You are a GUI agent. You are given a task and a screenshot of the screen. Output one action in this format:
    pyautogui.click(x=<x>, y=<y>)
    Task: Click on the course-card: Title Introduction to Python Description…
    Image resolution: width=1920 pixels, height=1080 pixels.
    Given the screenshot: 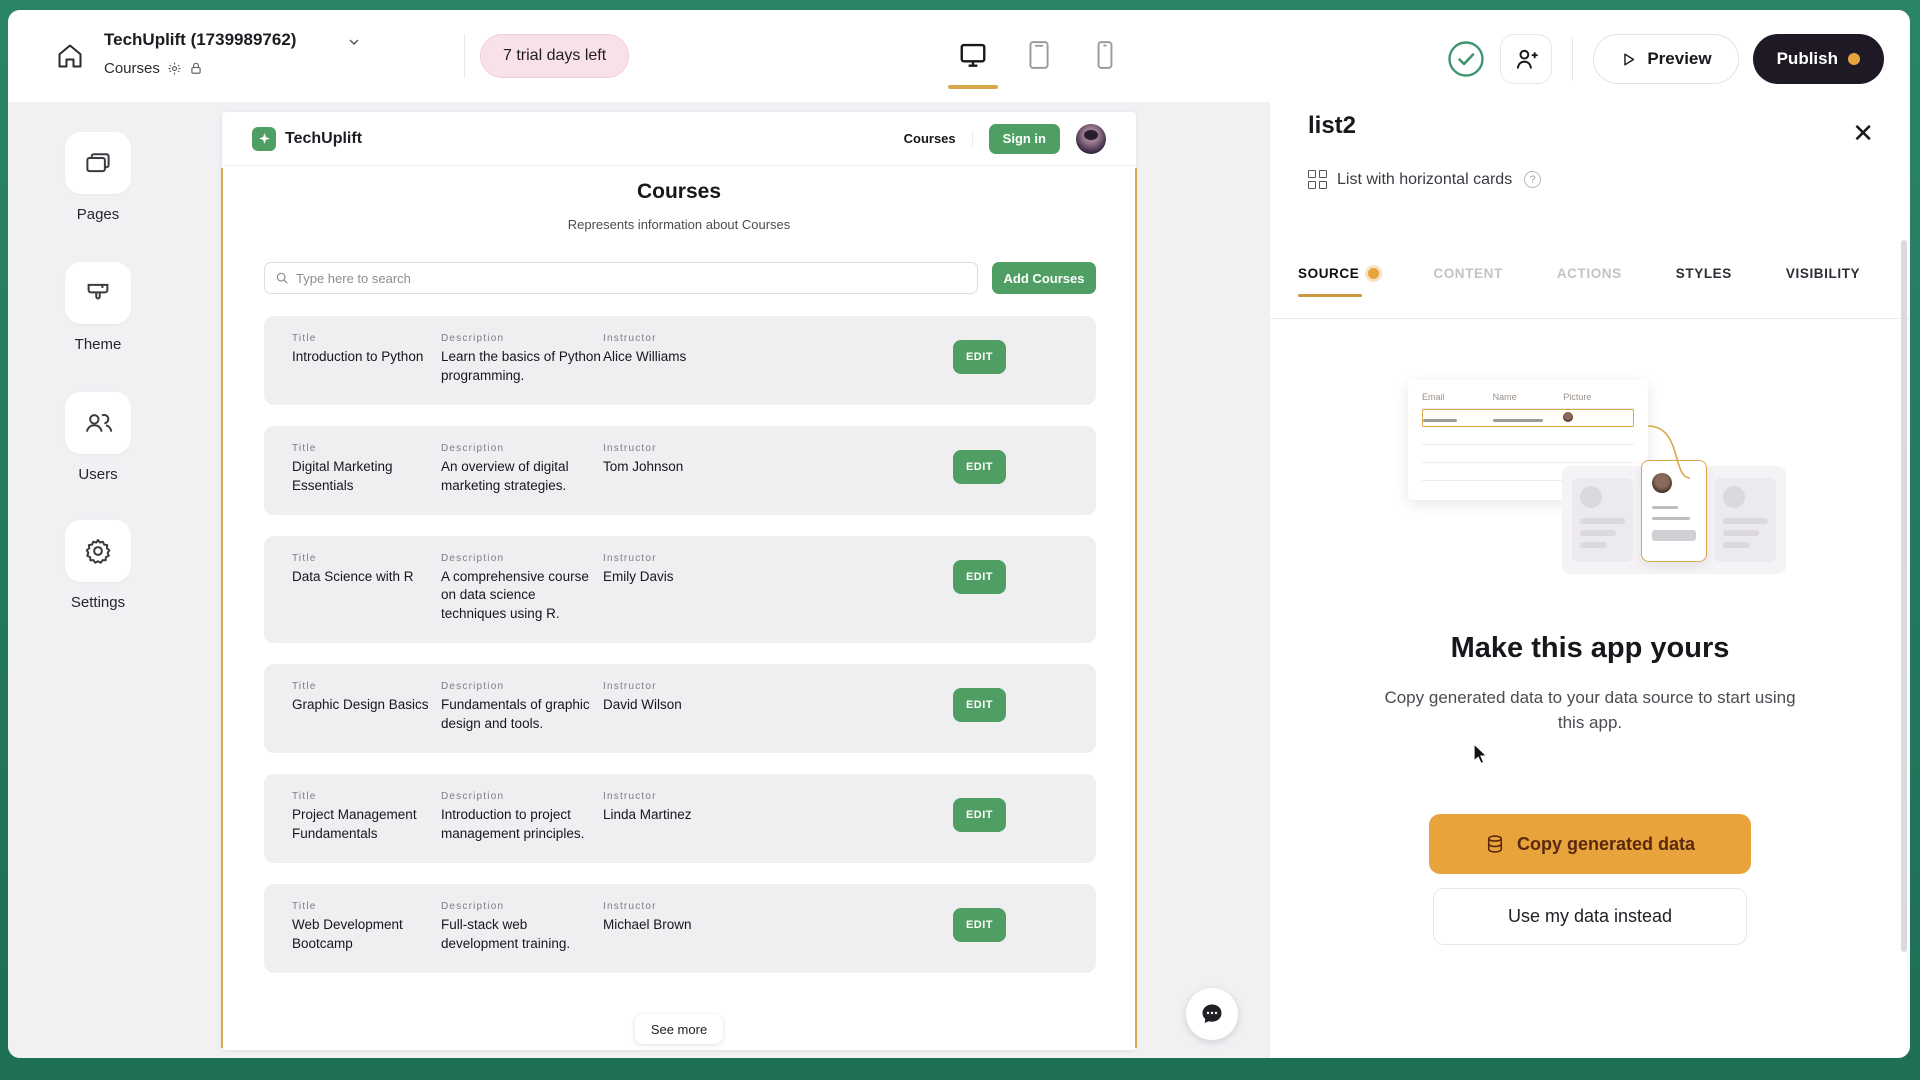 What is the action you would take?
    pyautogui.click(x=680, y=360)
    